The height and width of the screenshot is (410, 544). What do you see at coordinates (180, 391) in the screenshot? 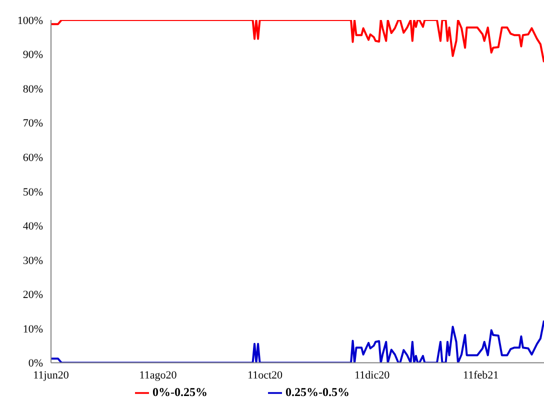
I see `legend-label: 0%-0.25%` at bounding box center [180, 391].